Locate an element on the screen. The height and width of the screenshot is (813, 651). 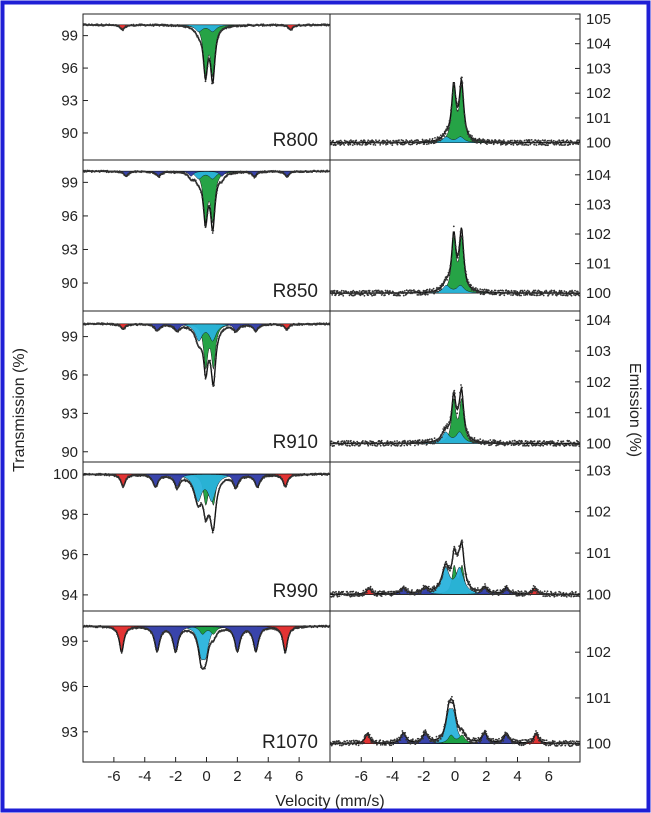
x-tick-label: 2 is located at coordinates (237, 776).